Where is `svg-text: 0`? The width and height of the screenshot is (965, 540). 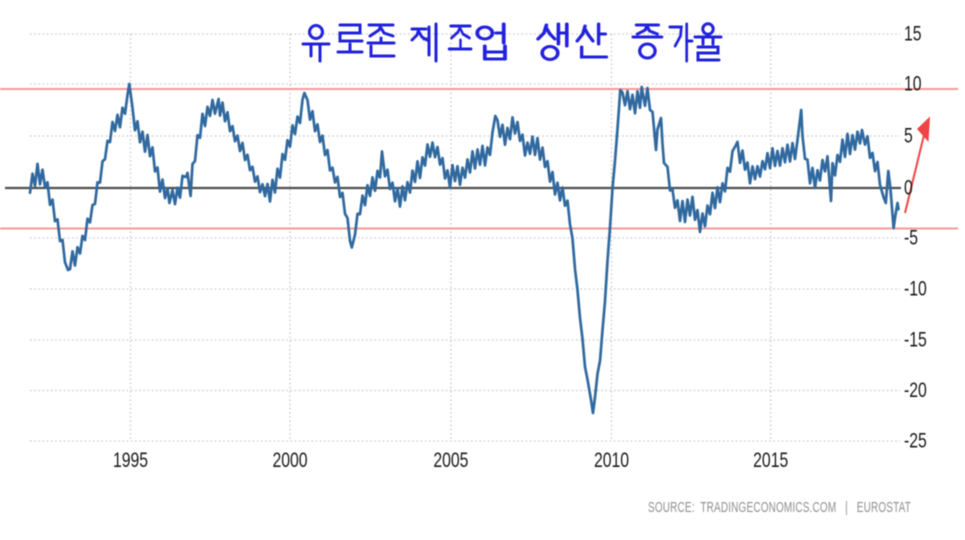 svg-text: 0 is located at coordinates (908, 187).